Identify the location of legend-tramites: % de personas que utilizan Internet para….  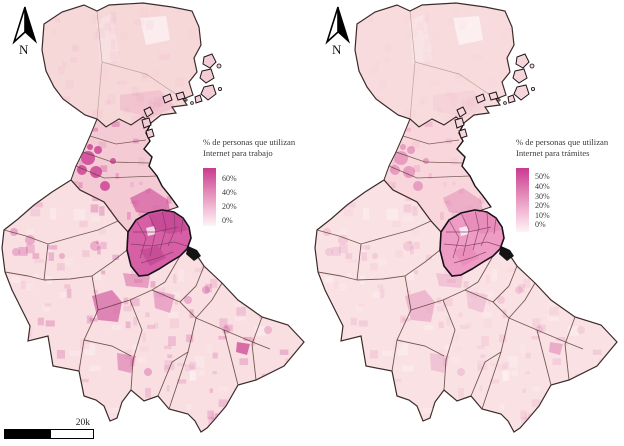
(569, 185).